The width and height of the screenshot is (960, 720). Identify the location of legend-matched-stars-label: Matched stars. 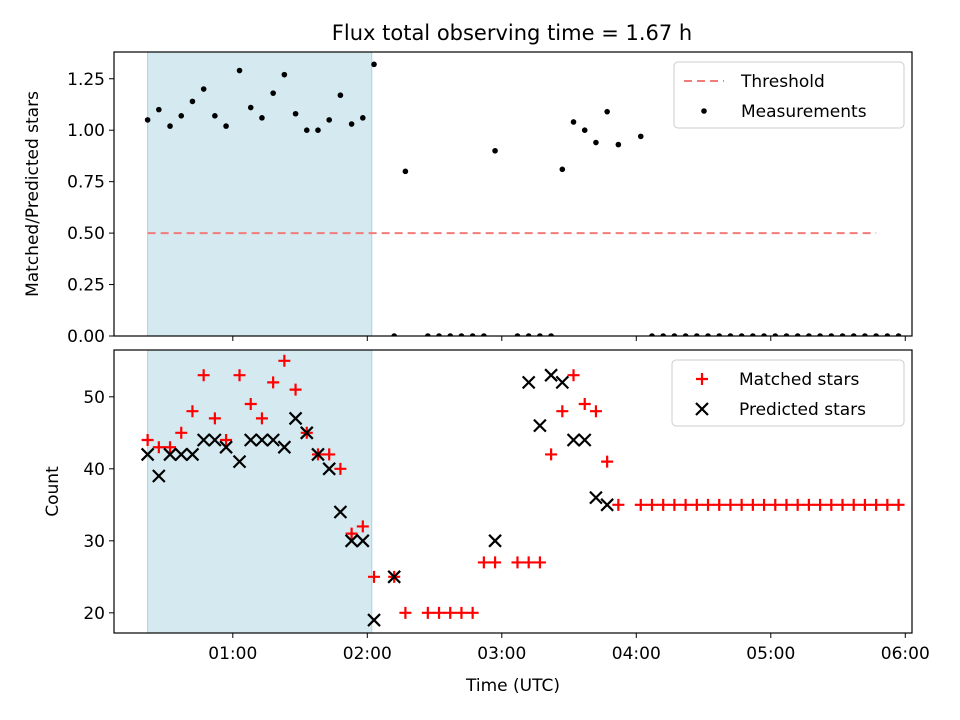
(799, 380).